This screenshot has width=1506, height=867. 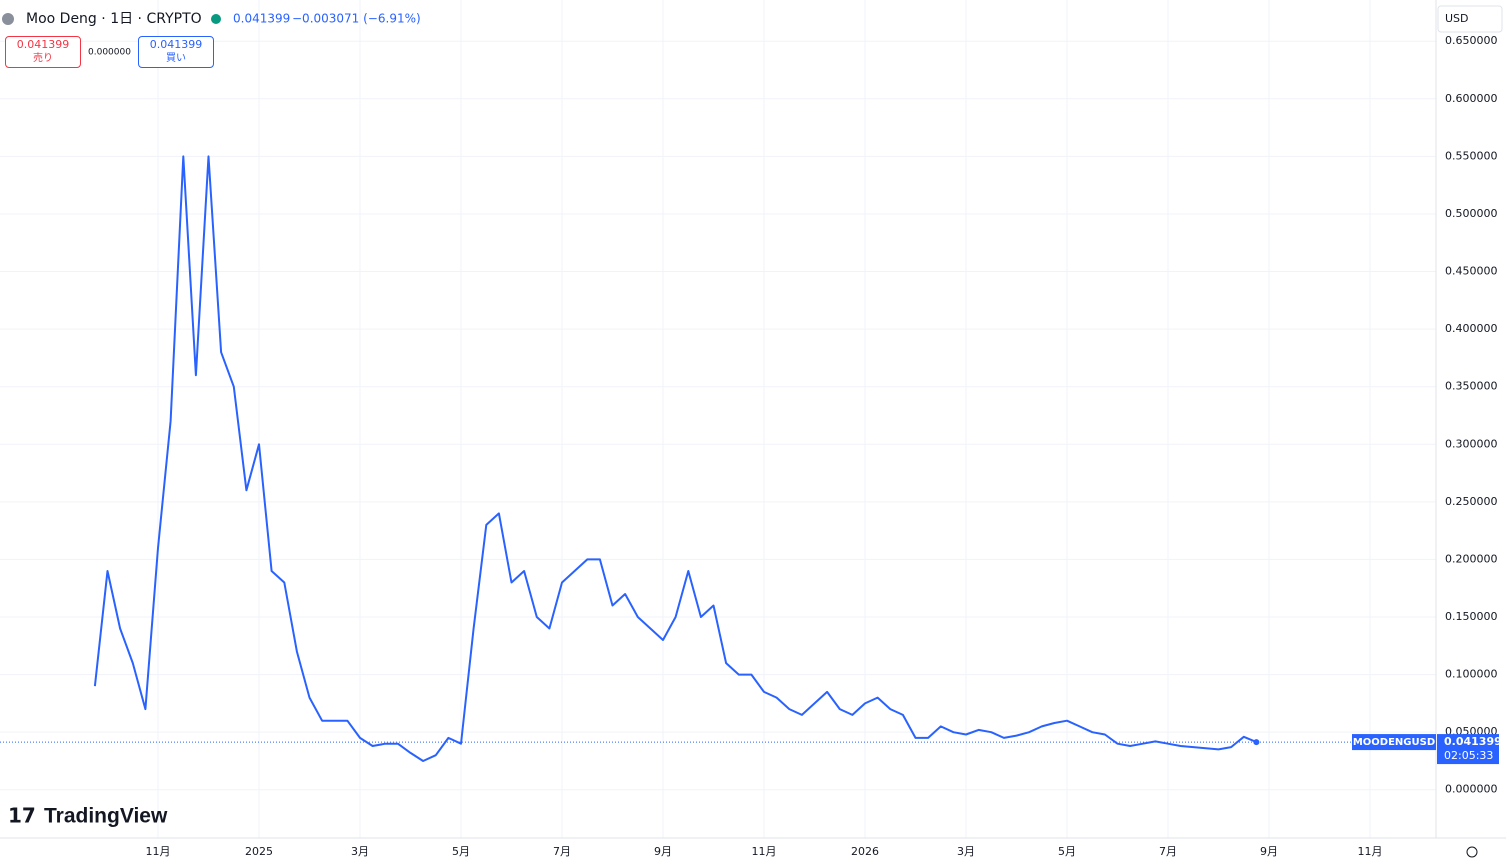 What do you see at coordinates (176, 44) in the screenshot?
I see `buy-price: 0.041399` at bounding box center [176, 44].